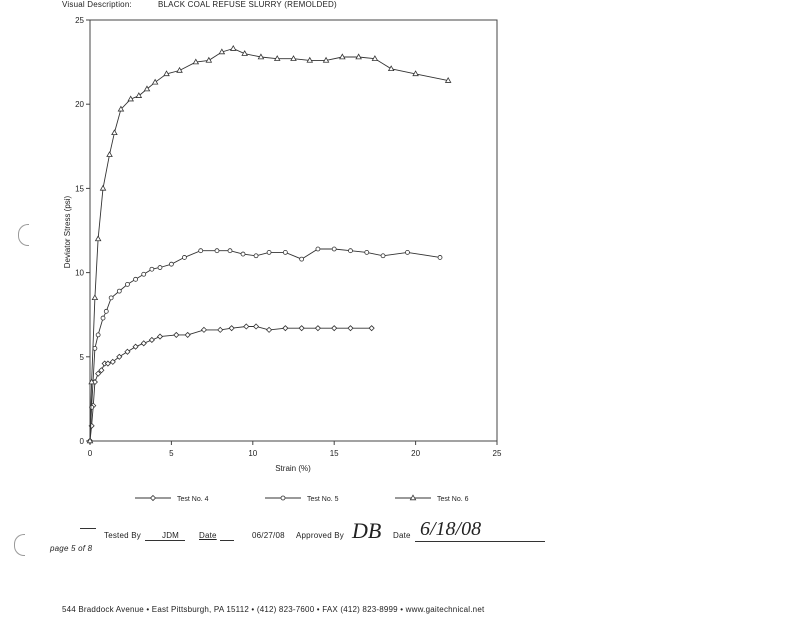 The width and height of the screenshot is (800, 618). What do you see at coordinates (480, 541) in the screenshot?
I see `approval-date-line` at bounding box center [480, 541].